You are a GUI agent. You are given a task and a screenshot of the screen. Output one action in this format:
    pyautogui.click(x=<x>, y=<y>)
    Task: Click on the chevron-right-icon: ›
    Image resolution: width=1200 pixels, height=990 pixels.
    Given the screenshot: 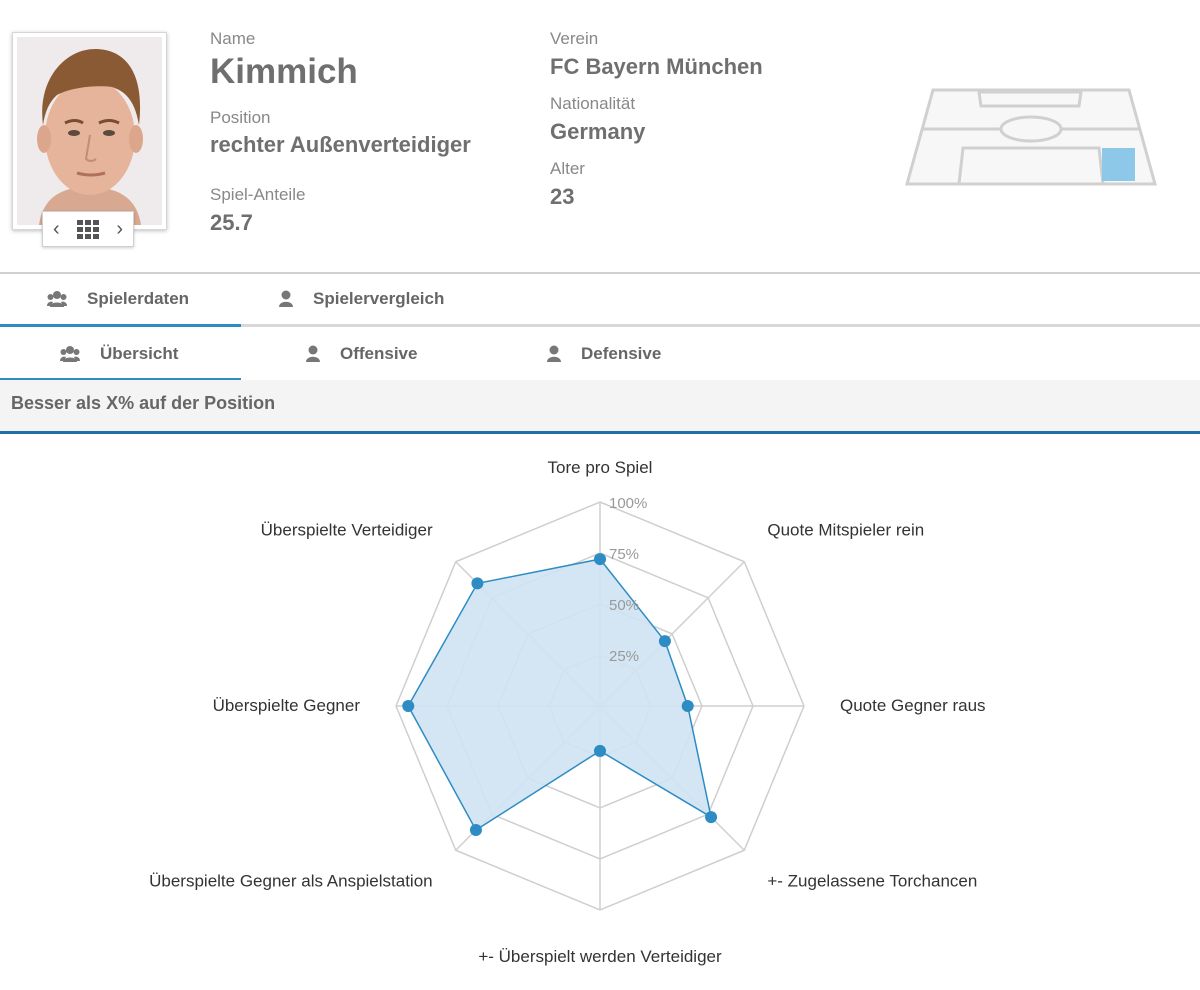 What is the action you would take?
    pyautogui.click(x=119, y=229)
    